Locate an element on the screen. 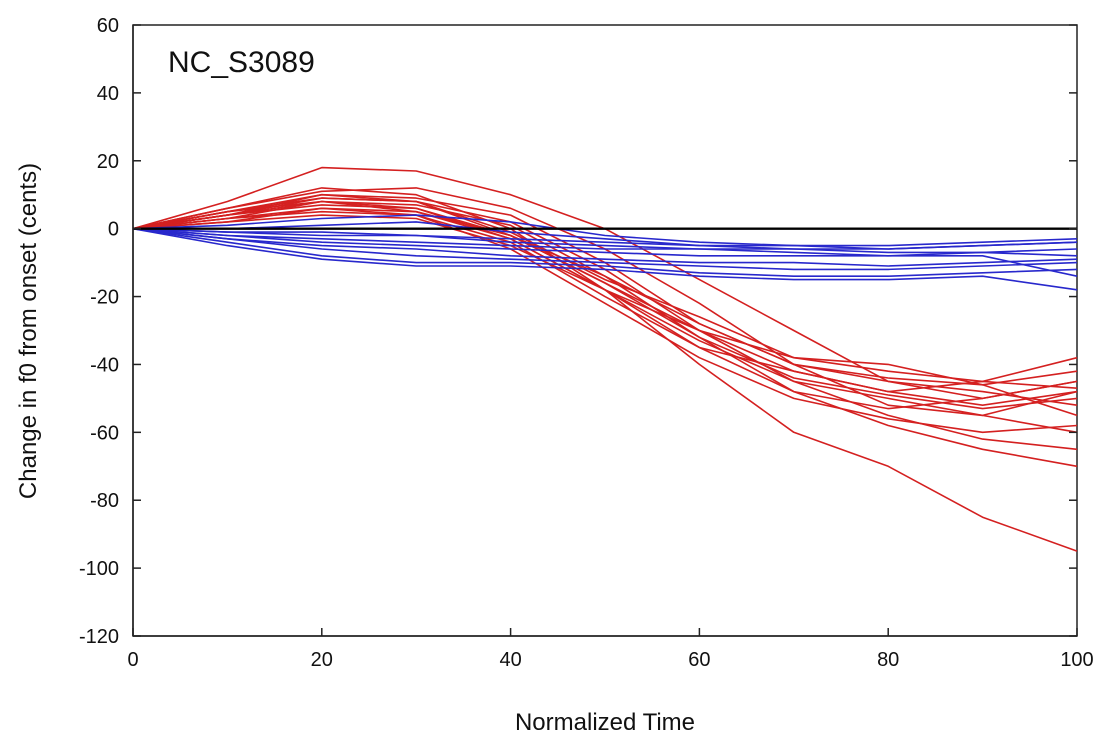 The height and width of the screenshot is (738, 1105). y-tick-label: -100 is located at coordinates (99, 569).